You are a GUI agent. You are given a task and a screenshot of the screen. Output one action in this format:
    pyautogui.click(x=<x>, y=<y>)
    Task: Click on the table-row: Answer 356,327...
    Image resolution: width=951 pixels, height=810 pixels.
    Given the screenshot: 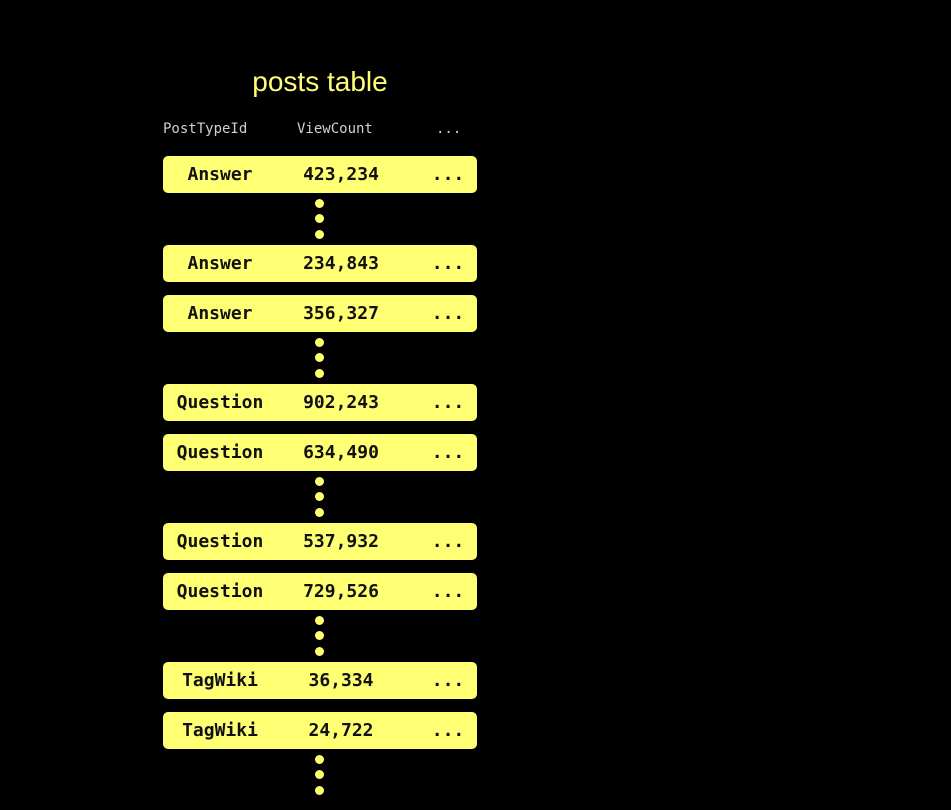 What is the action you would take?
    pyautogui.click(x=320, y=313)
    